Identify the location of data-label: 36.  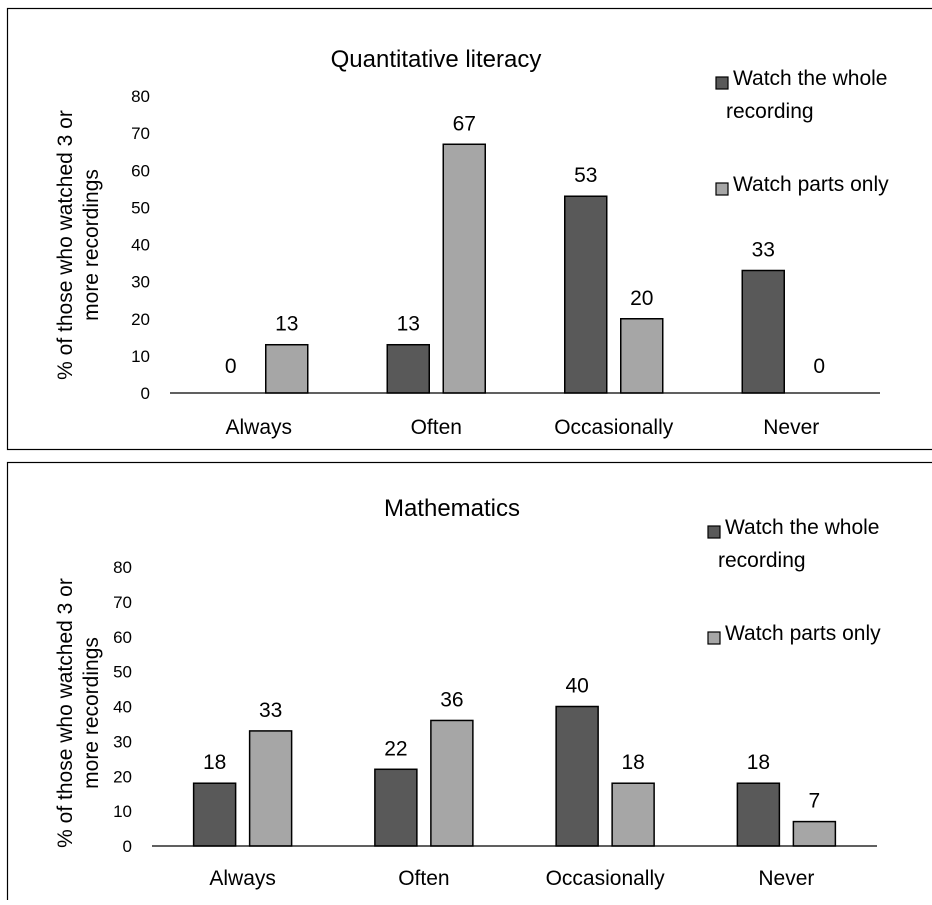
(451, 699).